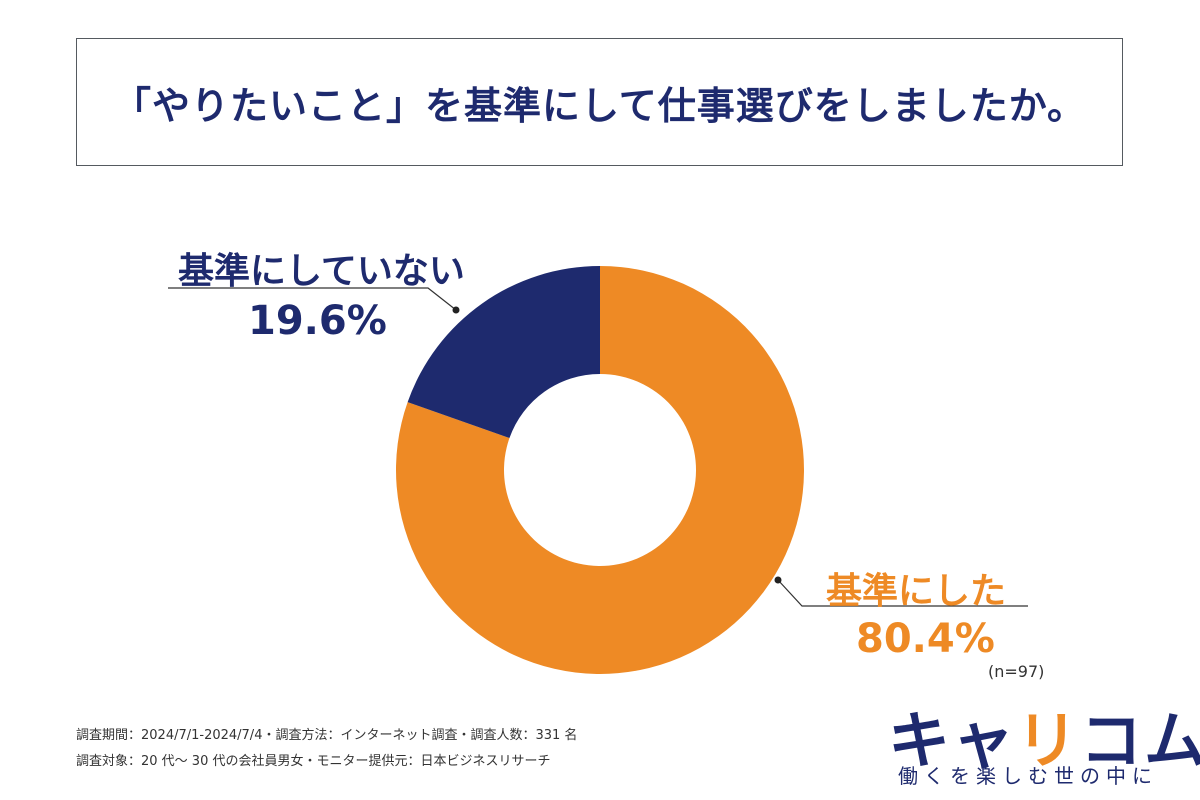  Describe the element at coordinates (599, 105) in the screenshot. I see `chart-title: 「やりたいこと」を基準にして仕事選びをしましたか。` at that location.